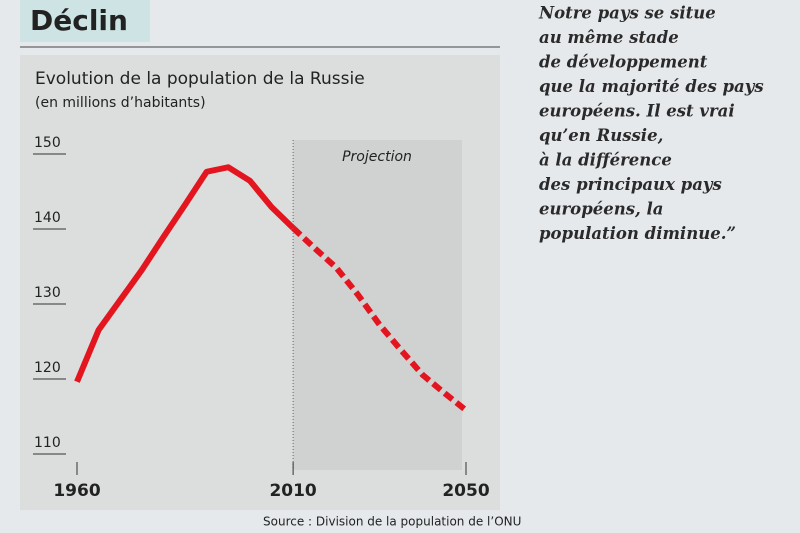  What do you see at coordinates (609, 37) in the screenshot?
I see `quote-line: au même stade` at bounding box center [609, 37].